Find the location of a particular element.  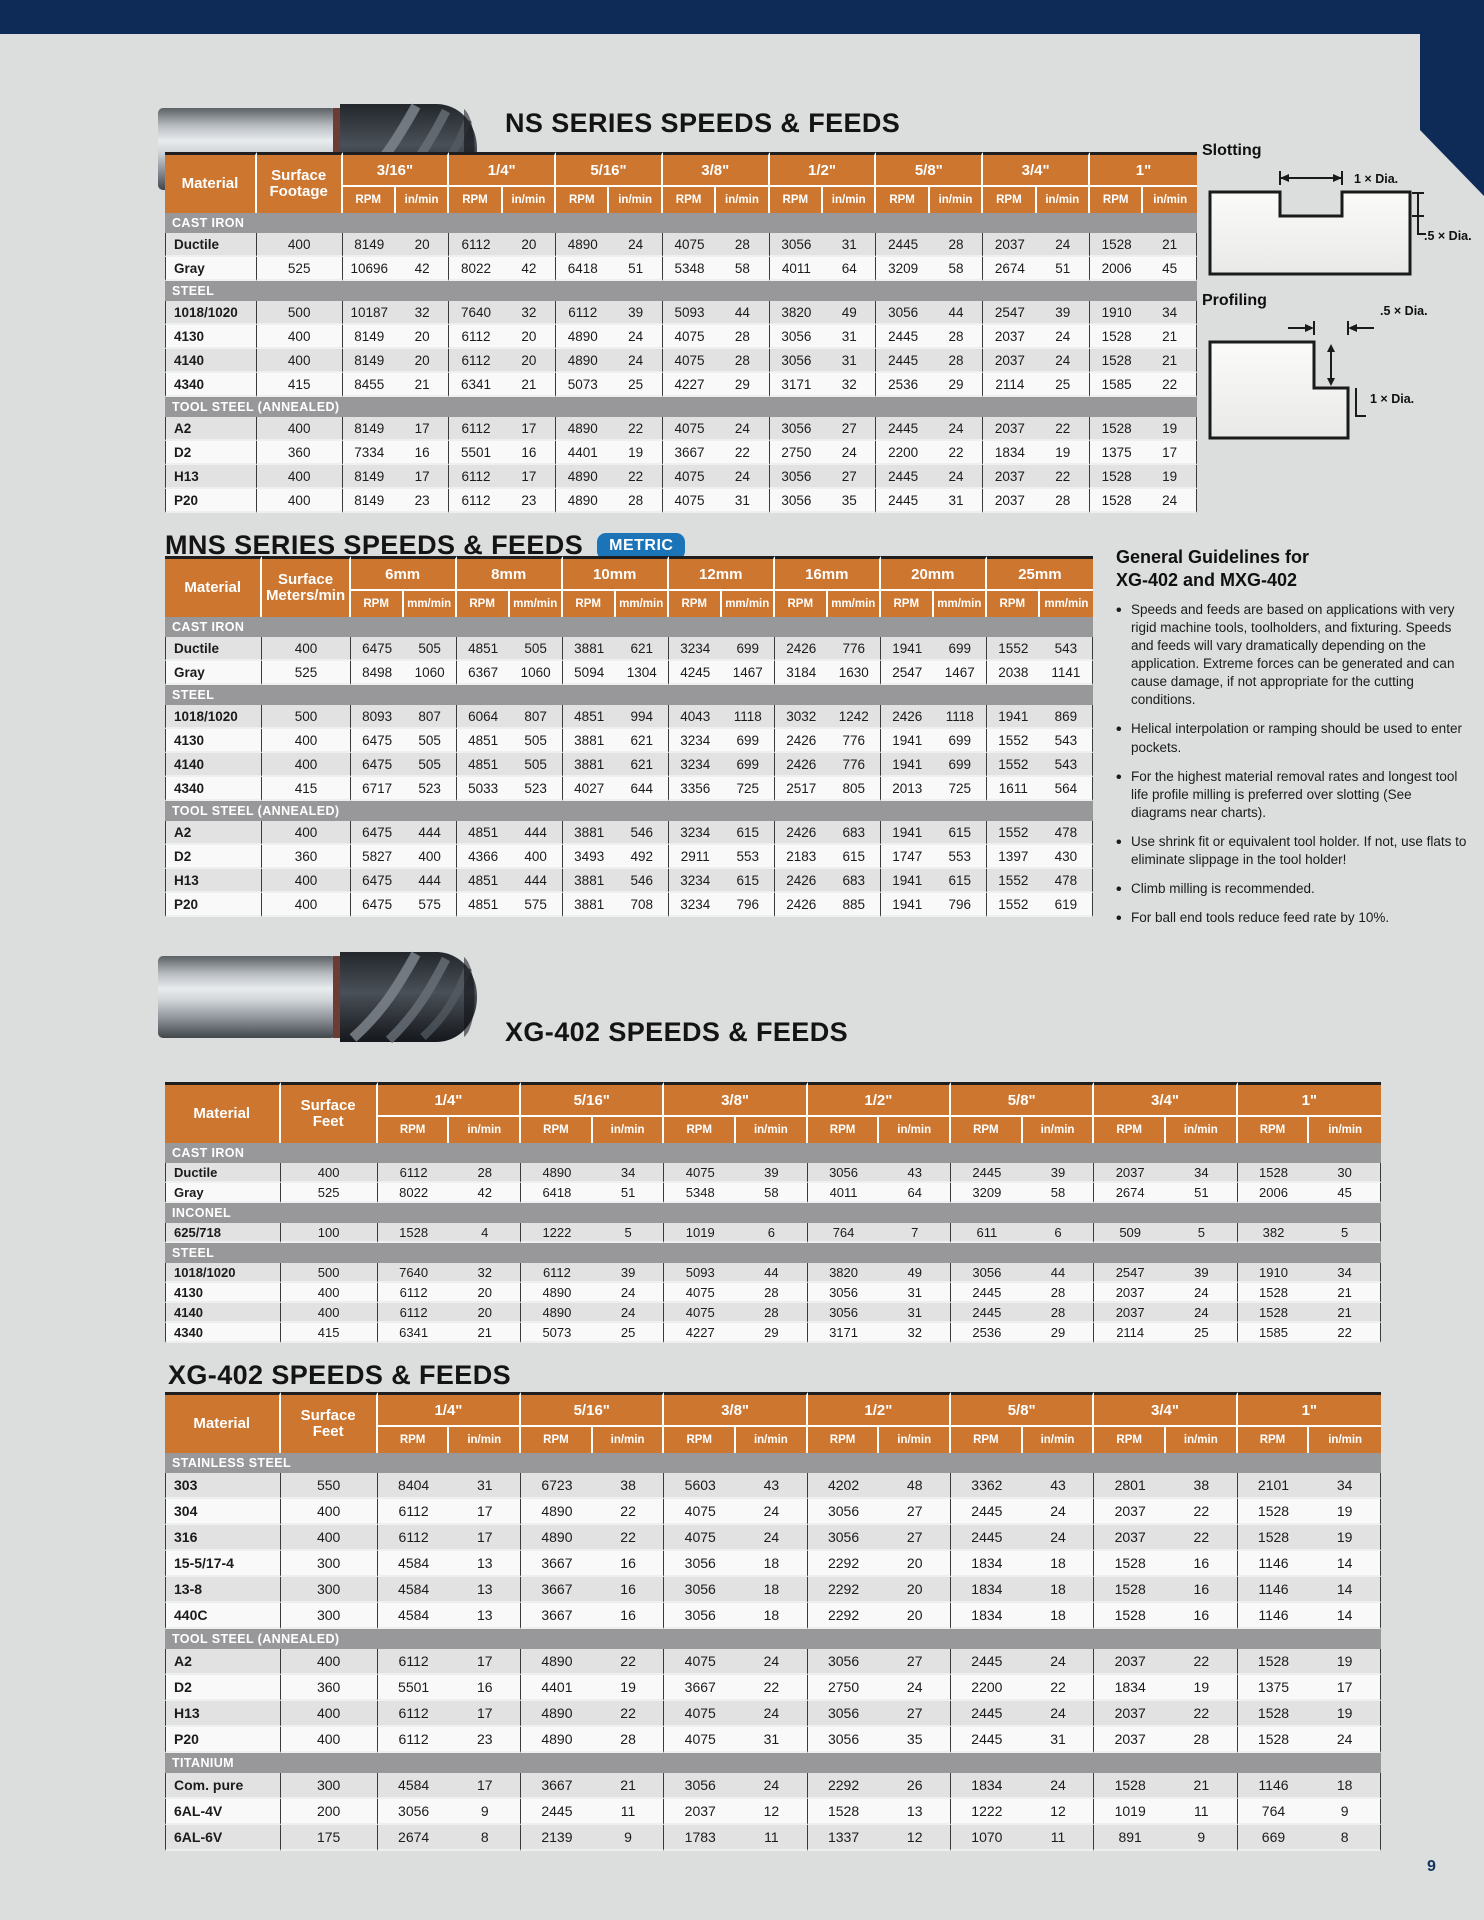

rpm-value-cell: 2013 is located at coordinates (907, 789).